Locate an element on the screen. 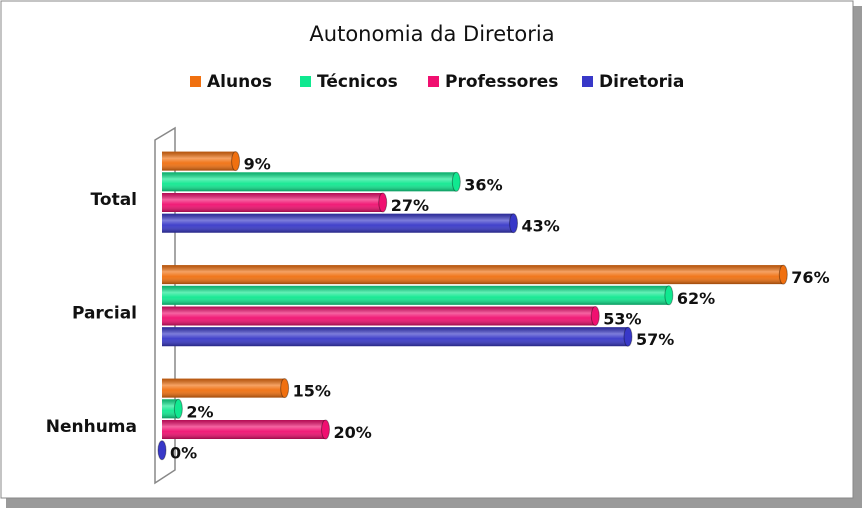 The width and height of the screenshot is (864, 510). legend-label: Diretoria is located at coordinates (641, 82).